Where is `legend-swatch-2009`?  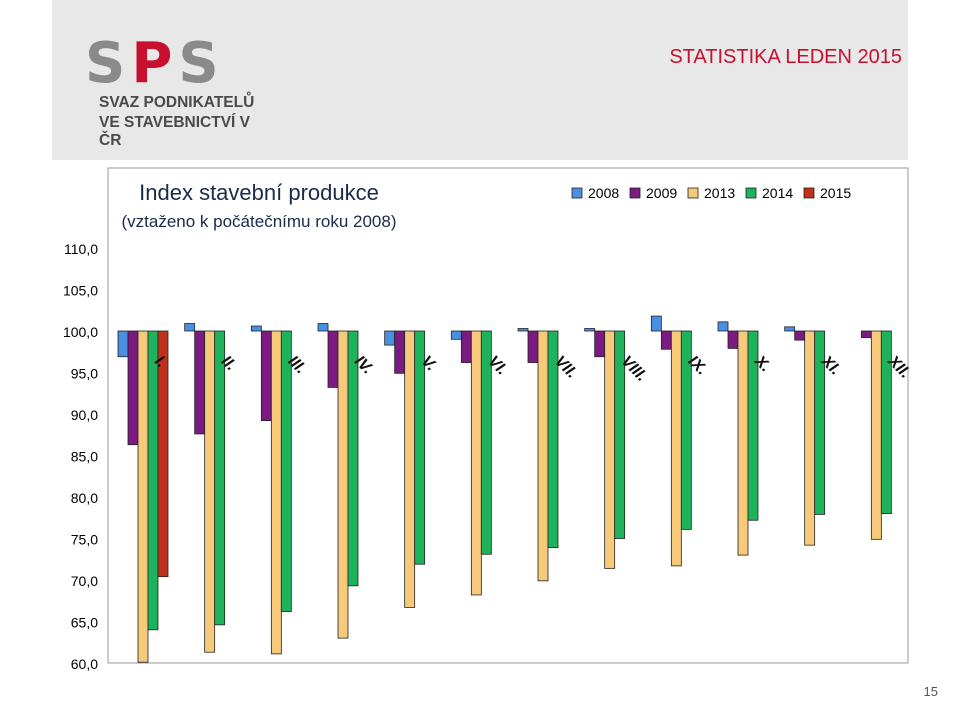 legend-swatch-2009 is located at coordinates (635, 193).